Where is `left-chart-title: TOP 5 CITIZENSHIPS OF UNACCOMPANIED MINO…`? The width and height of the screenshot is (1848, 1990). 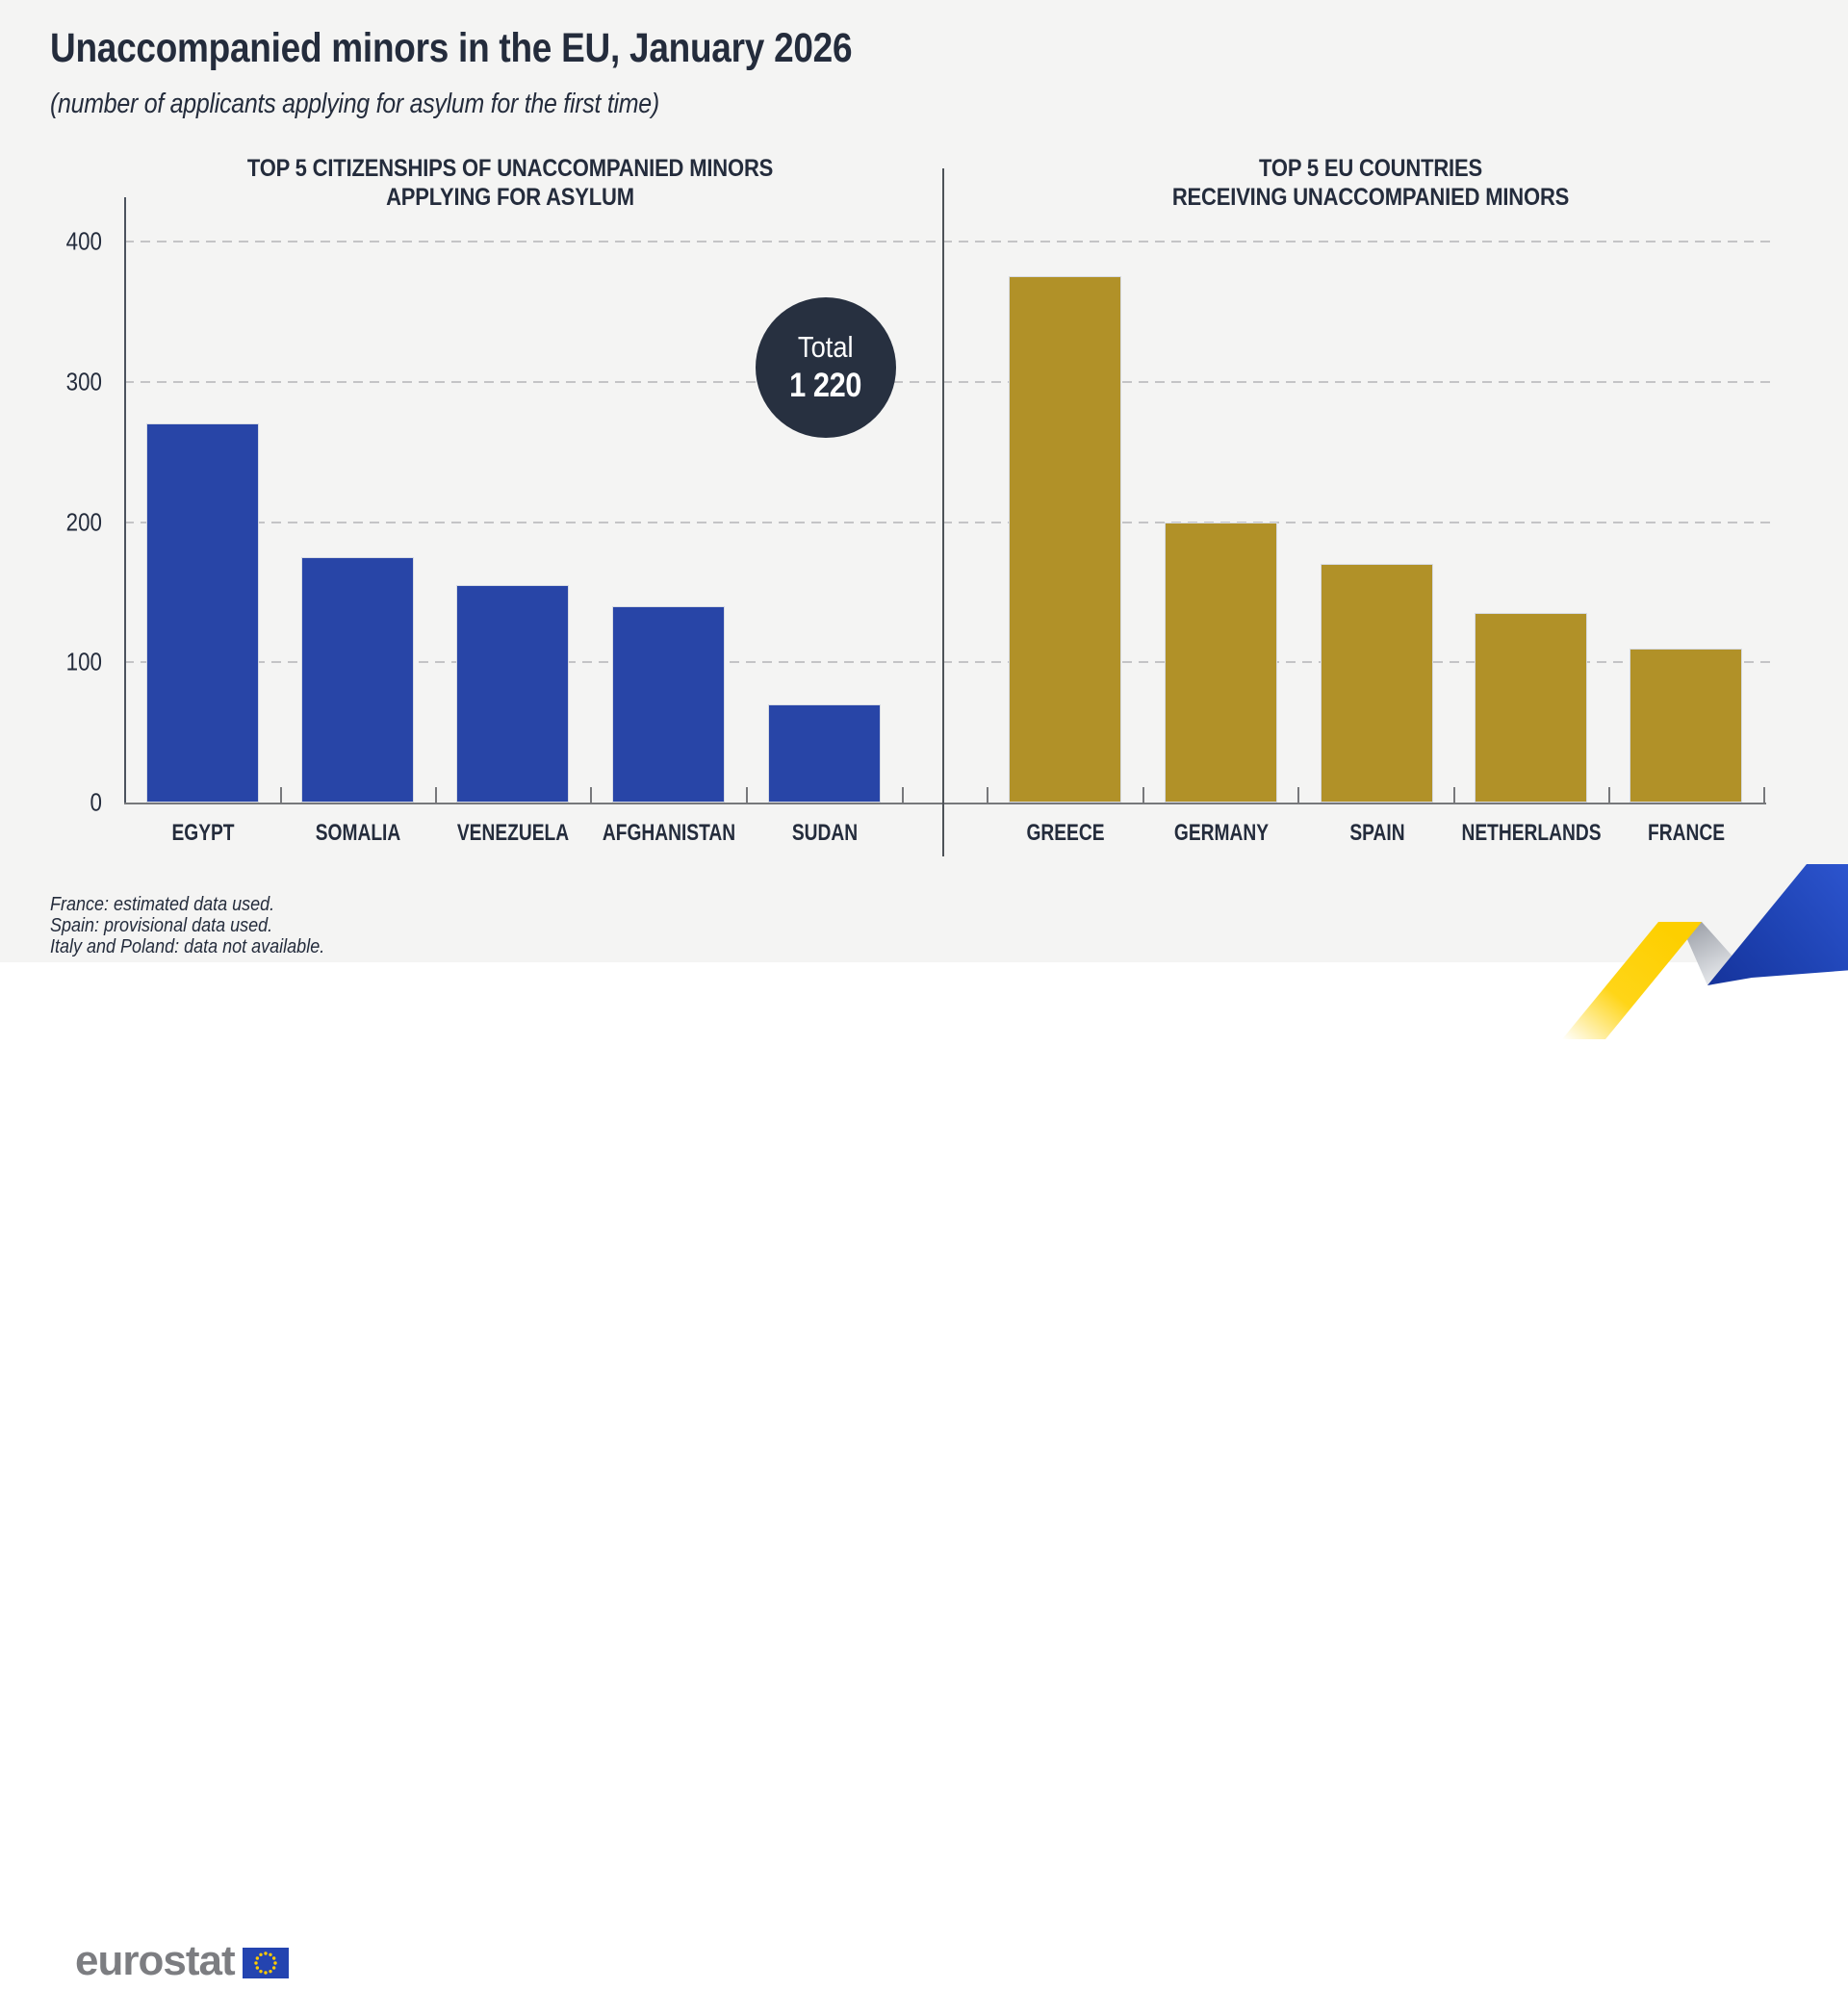 left-chart-title: TOP 5 CITIZENSHIPS OF UNACCOMPANIED MINO… is located at coordinates (510, 183).